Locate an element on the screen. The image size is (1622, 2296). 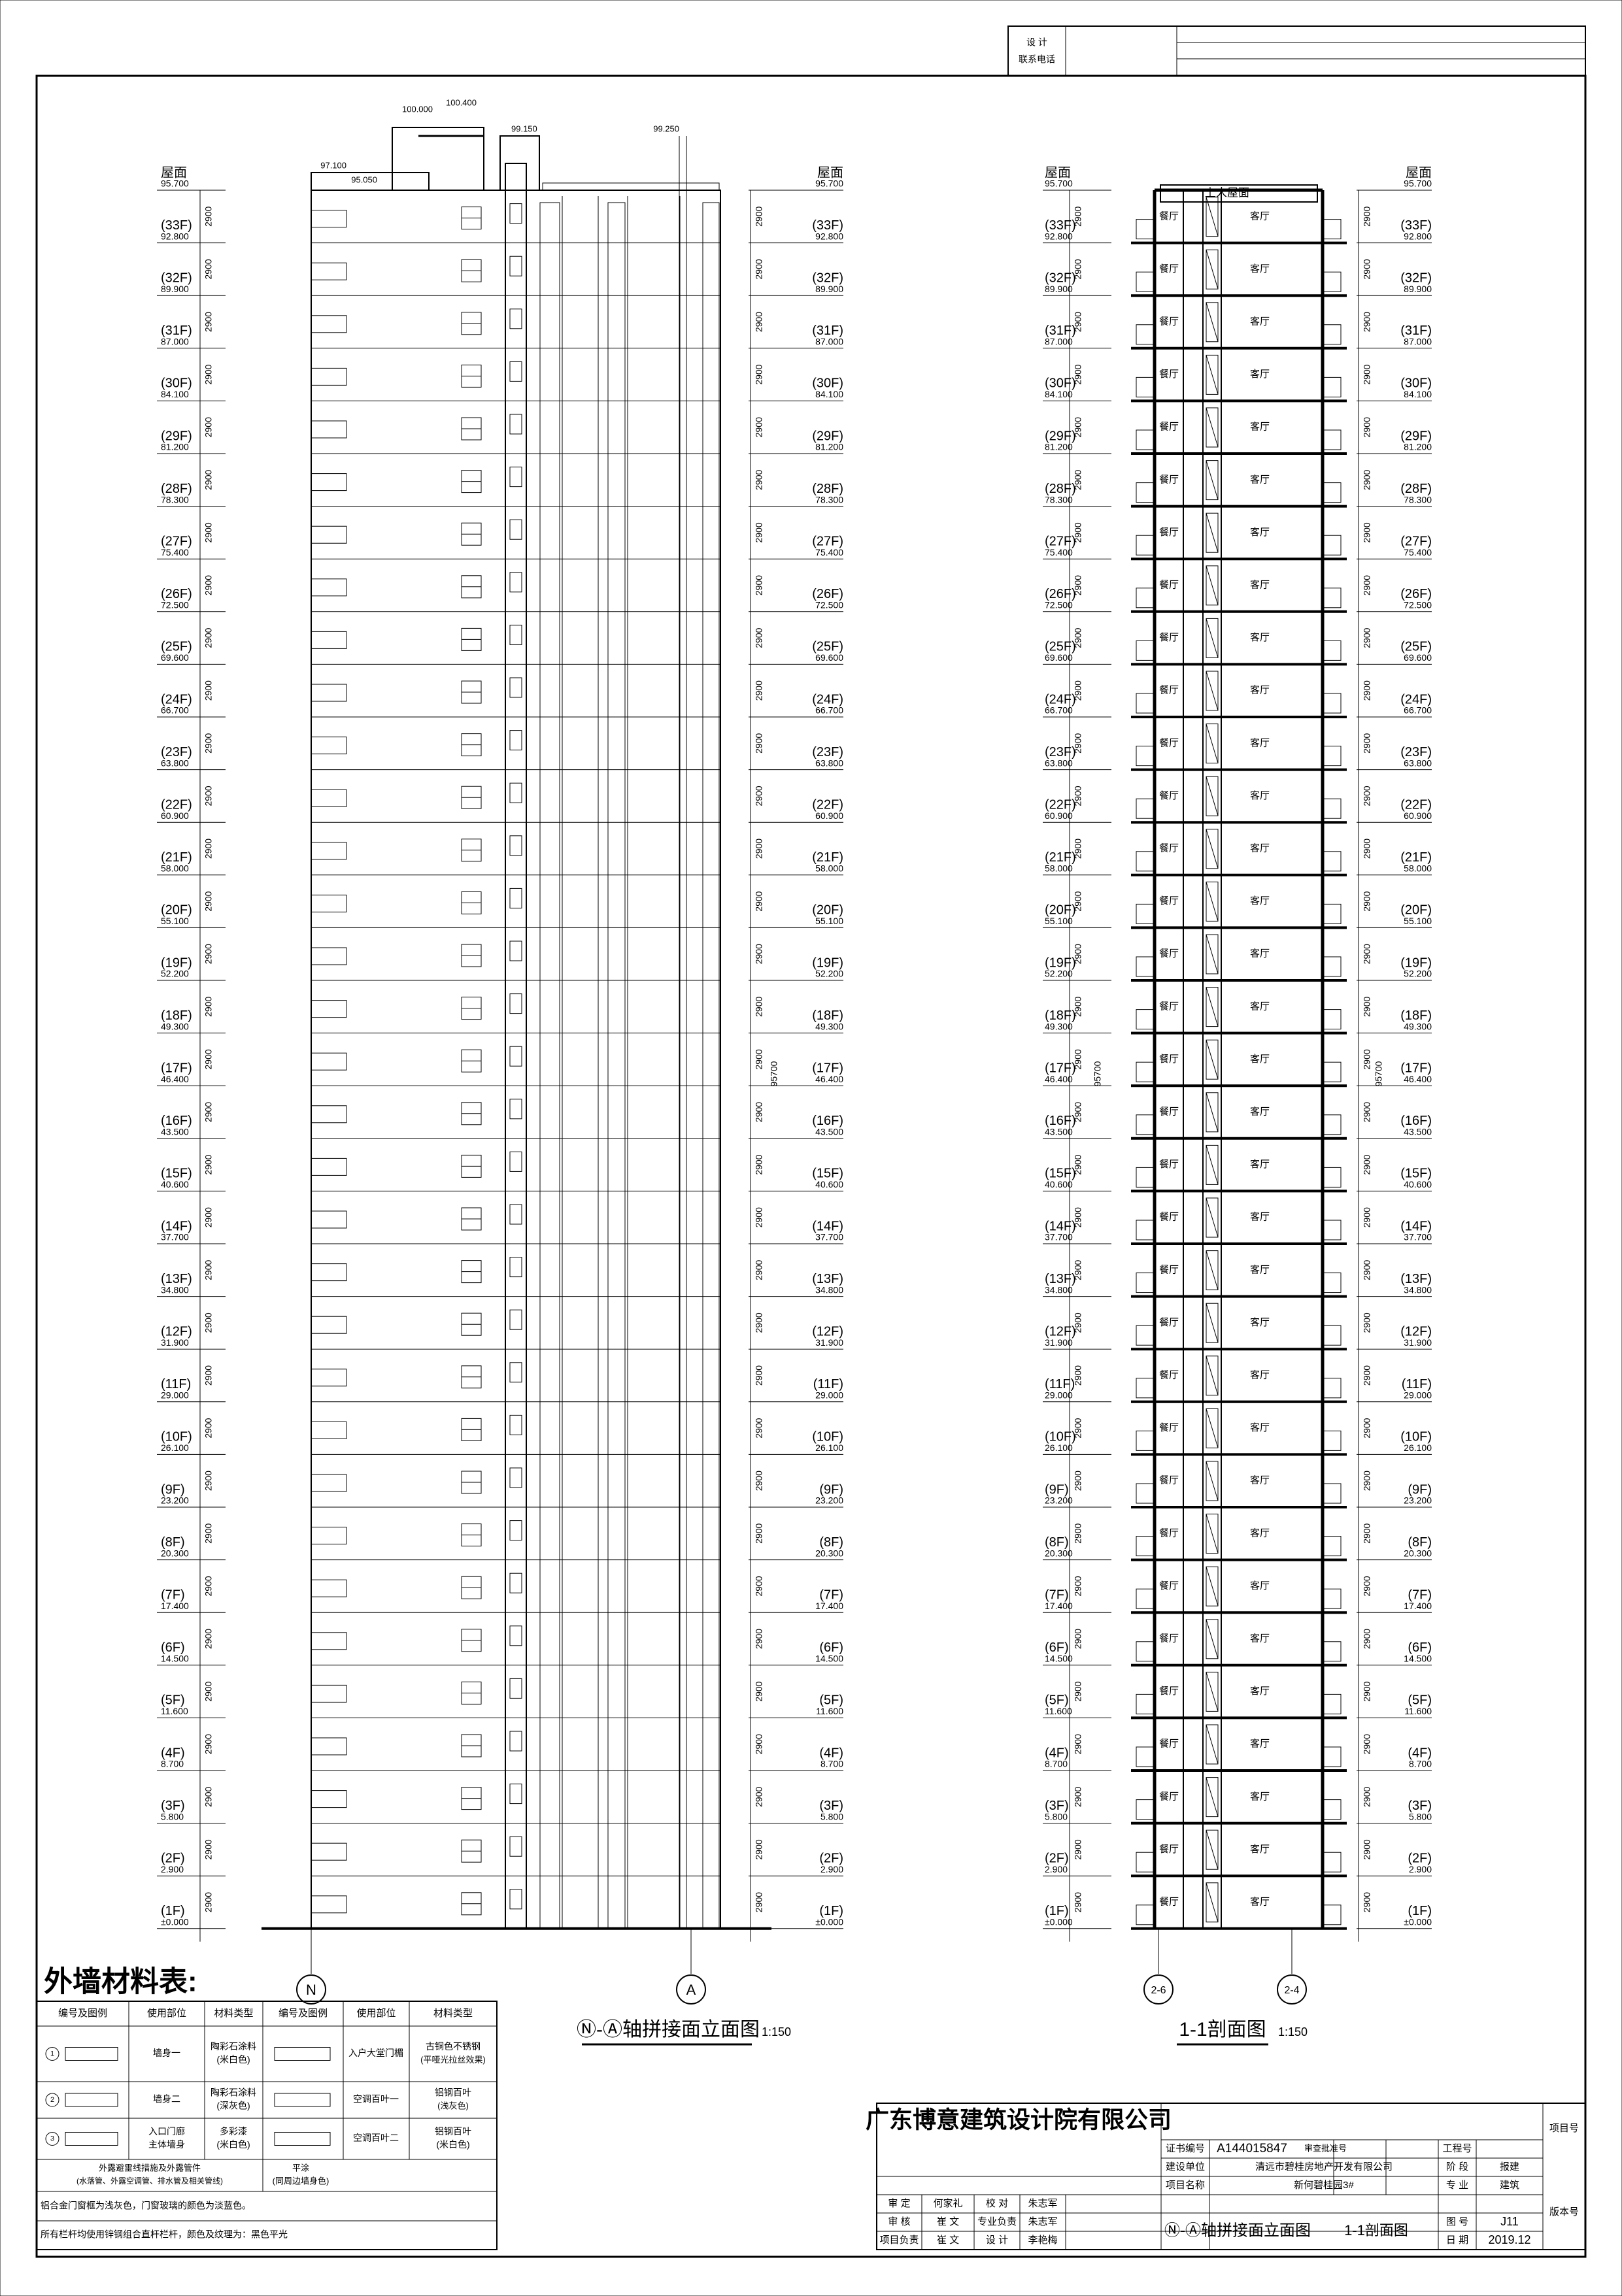
material-part: 主体墙身 is located at coordinates (166, 2144).